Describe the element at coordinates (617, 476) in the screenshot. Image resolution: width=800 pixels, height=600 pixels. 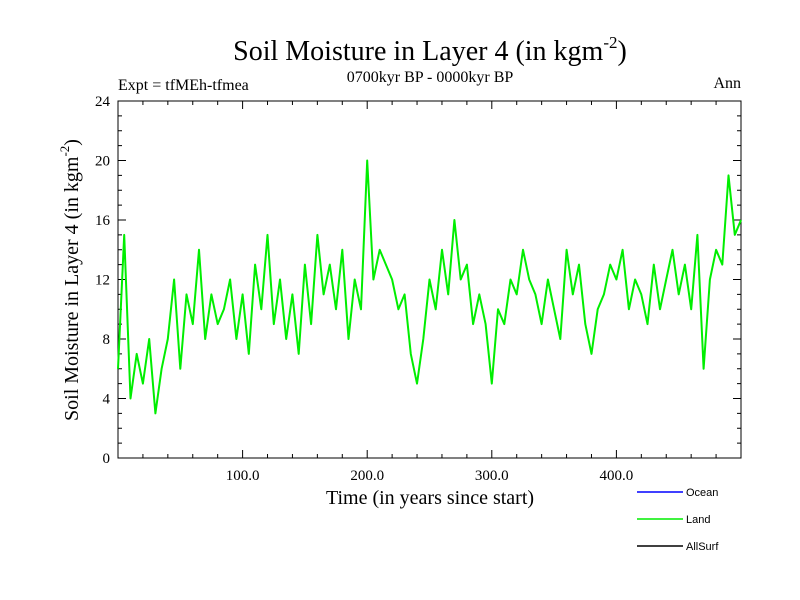
I see `x-tick-label: 400.0` at that location.